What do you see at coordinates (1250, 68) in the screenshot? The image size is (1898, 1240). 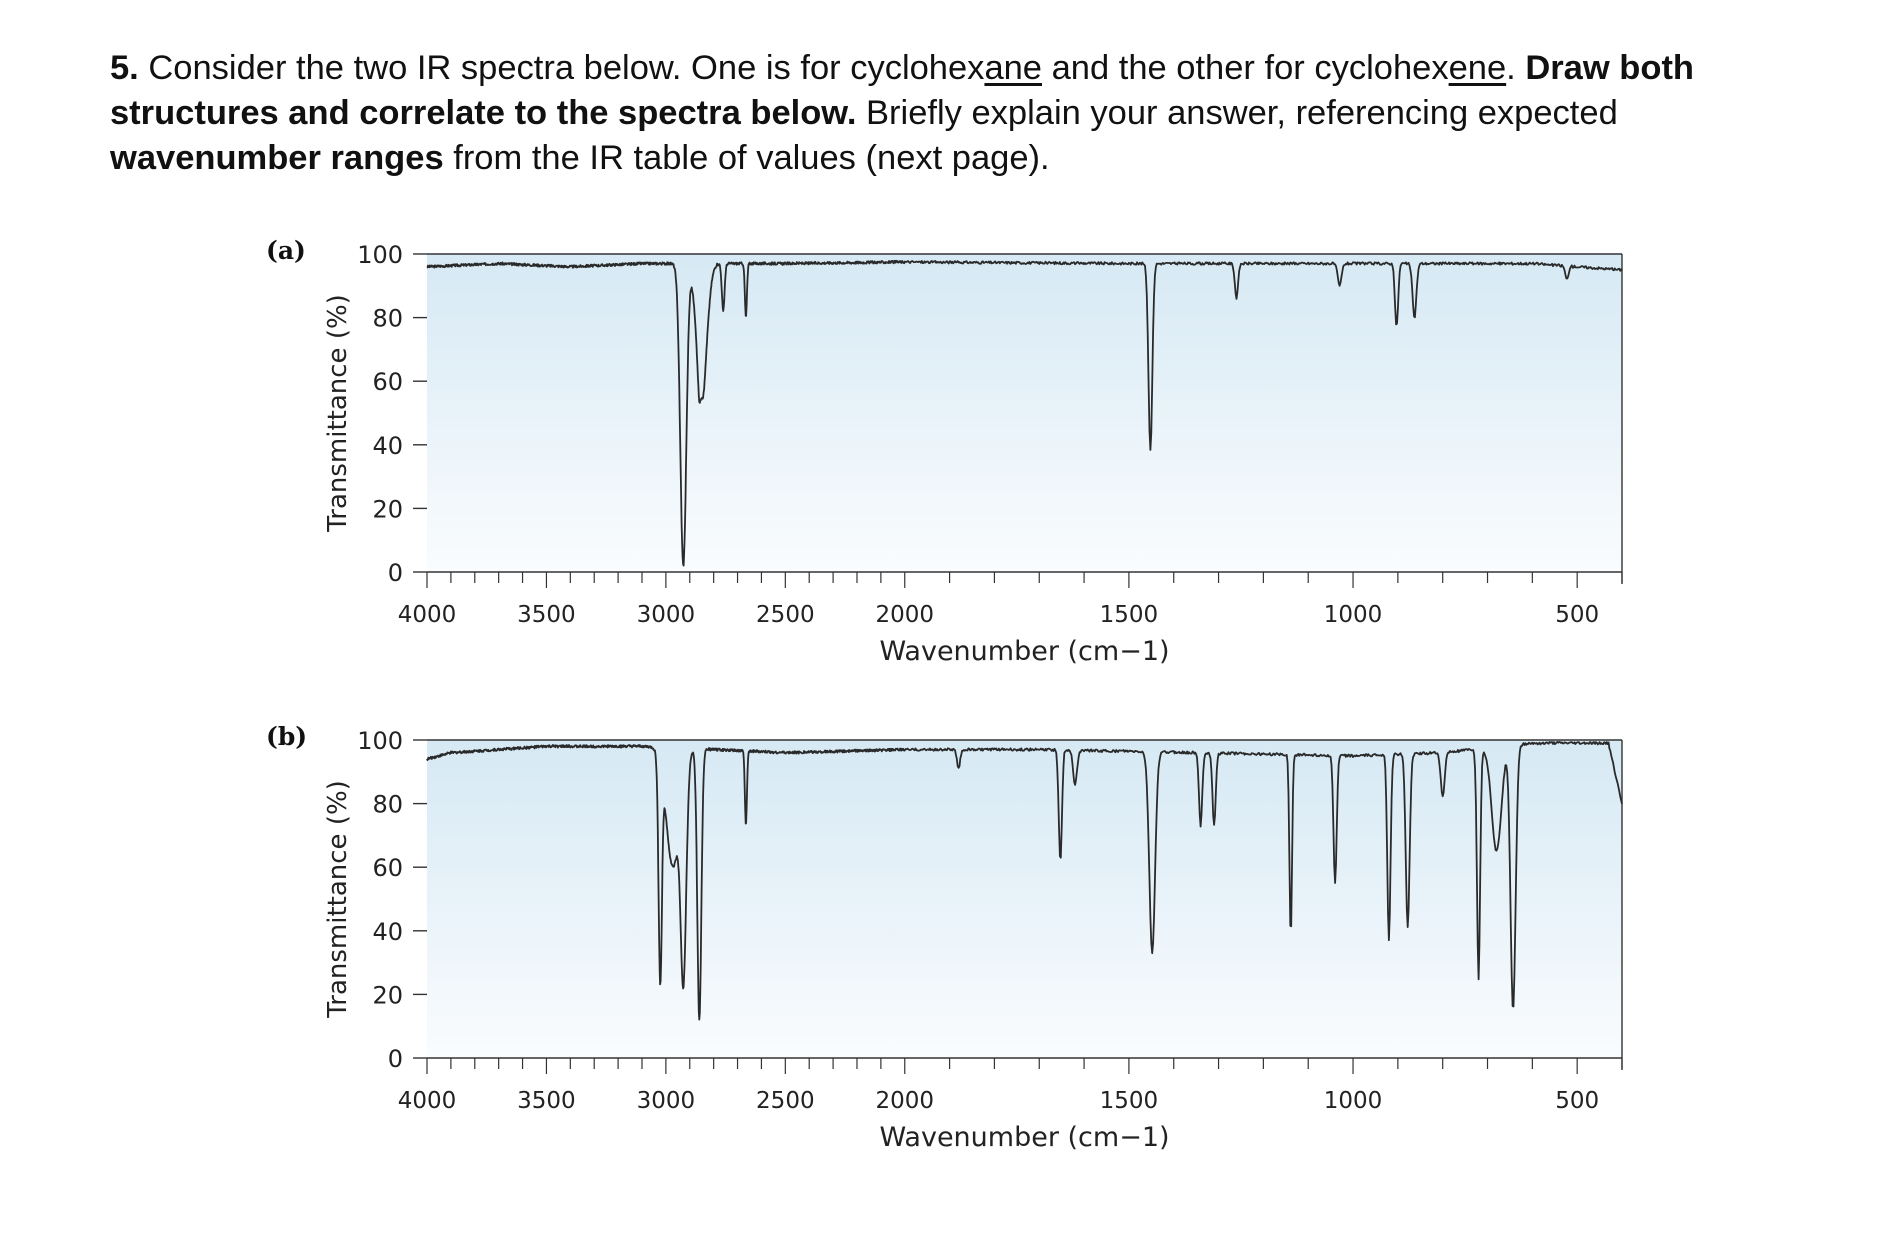 I see `question-mid: and the other for cyclohex` at bounding box center [1250, 68].